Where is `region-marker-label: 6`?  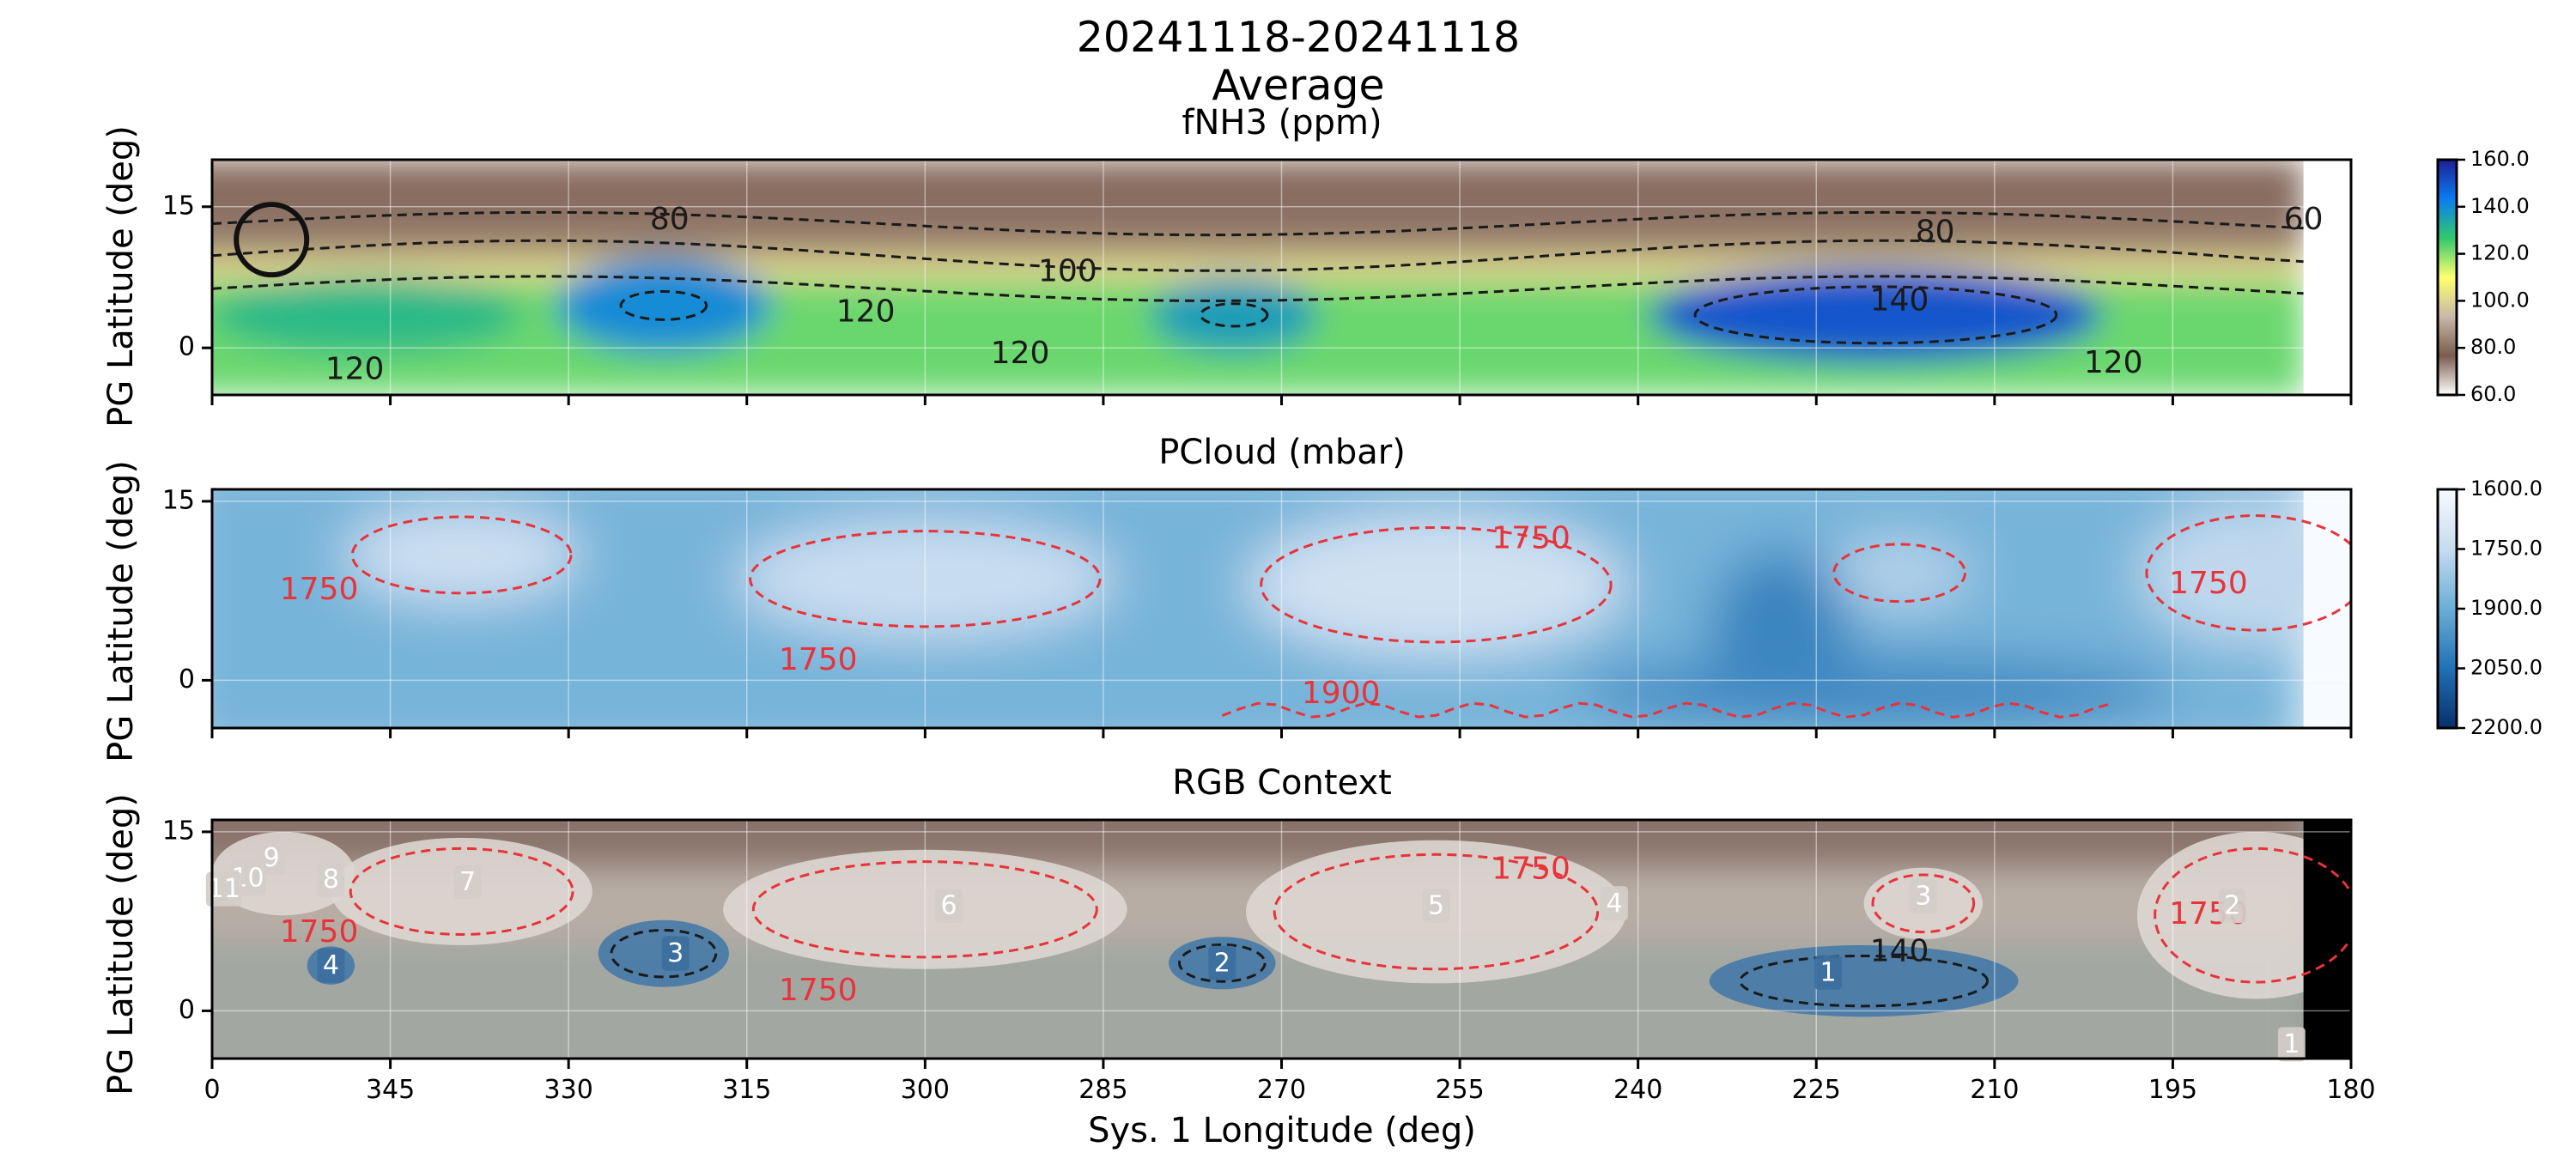 region-marker-label: 6 is located at coordinates (948, 906).